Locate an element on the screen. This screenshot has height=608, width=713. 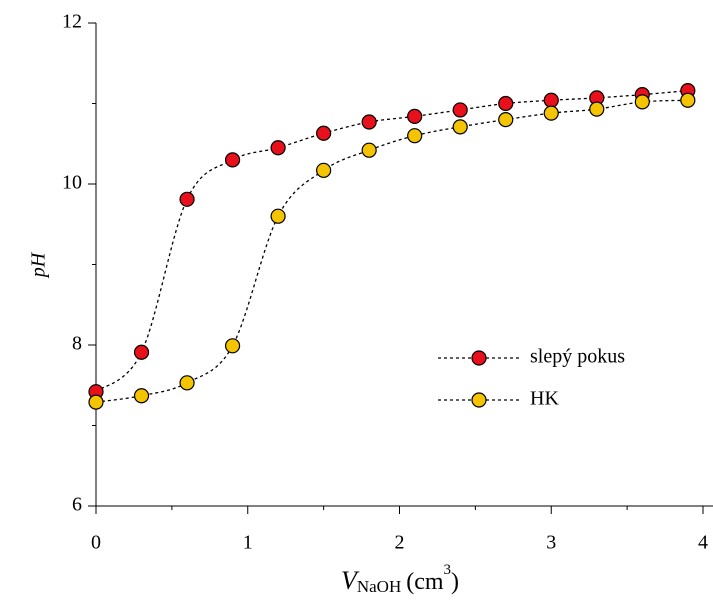
x-label-symbol: V is located at coordinates (350, 580).